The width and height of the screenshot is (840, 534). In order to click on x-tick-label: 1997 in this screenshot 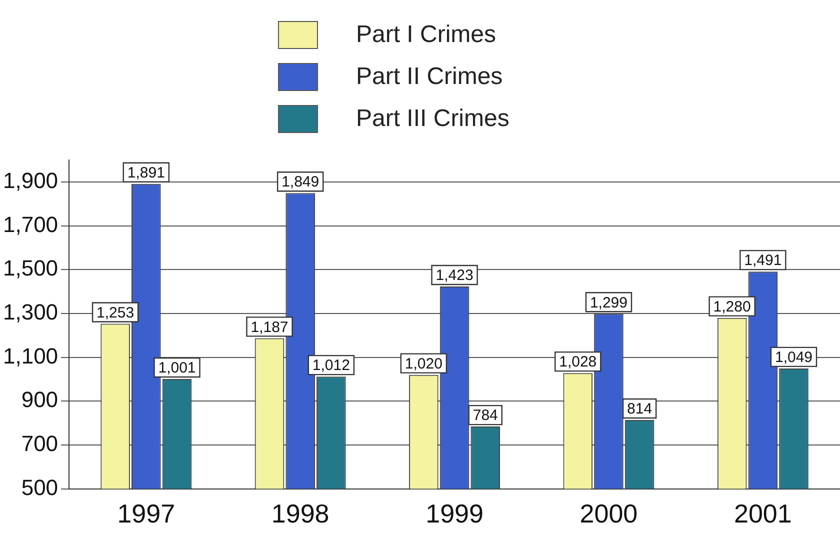, I will do `click(146, 513)`.